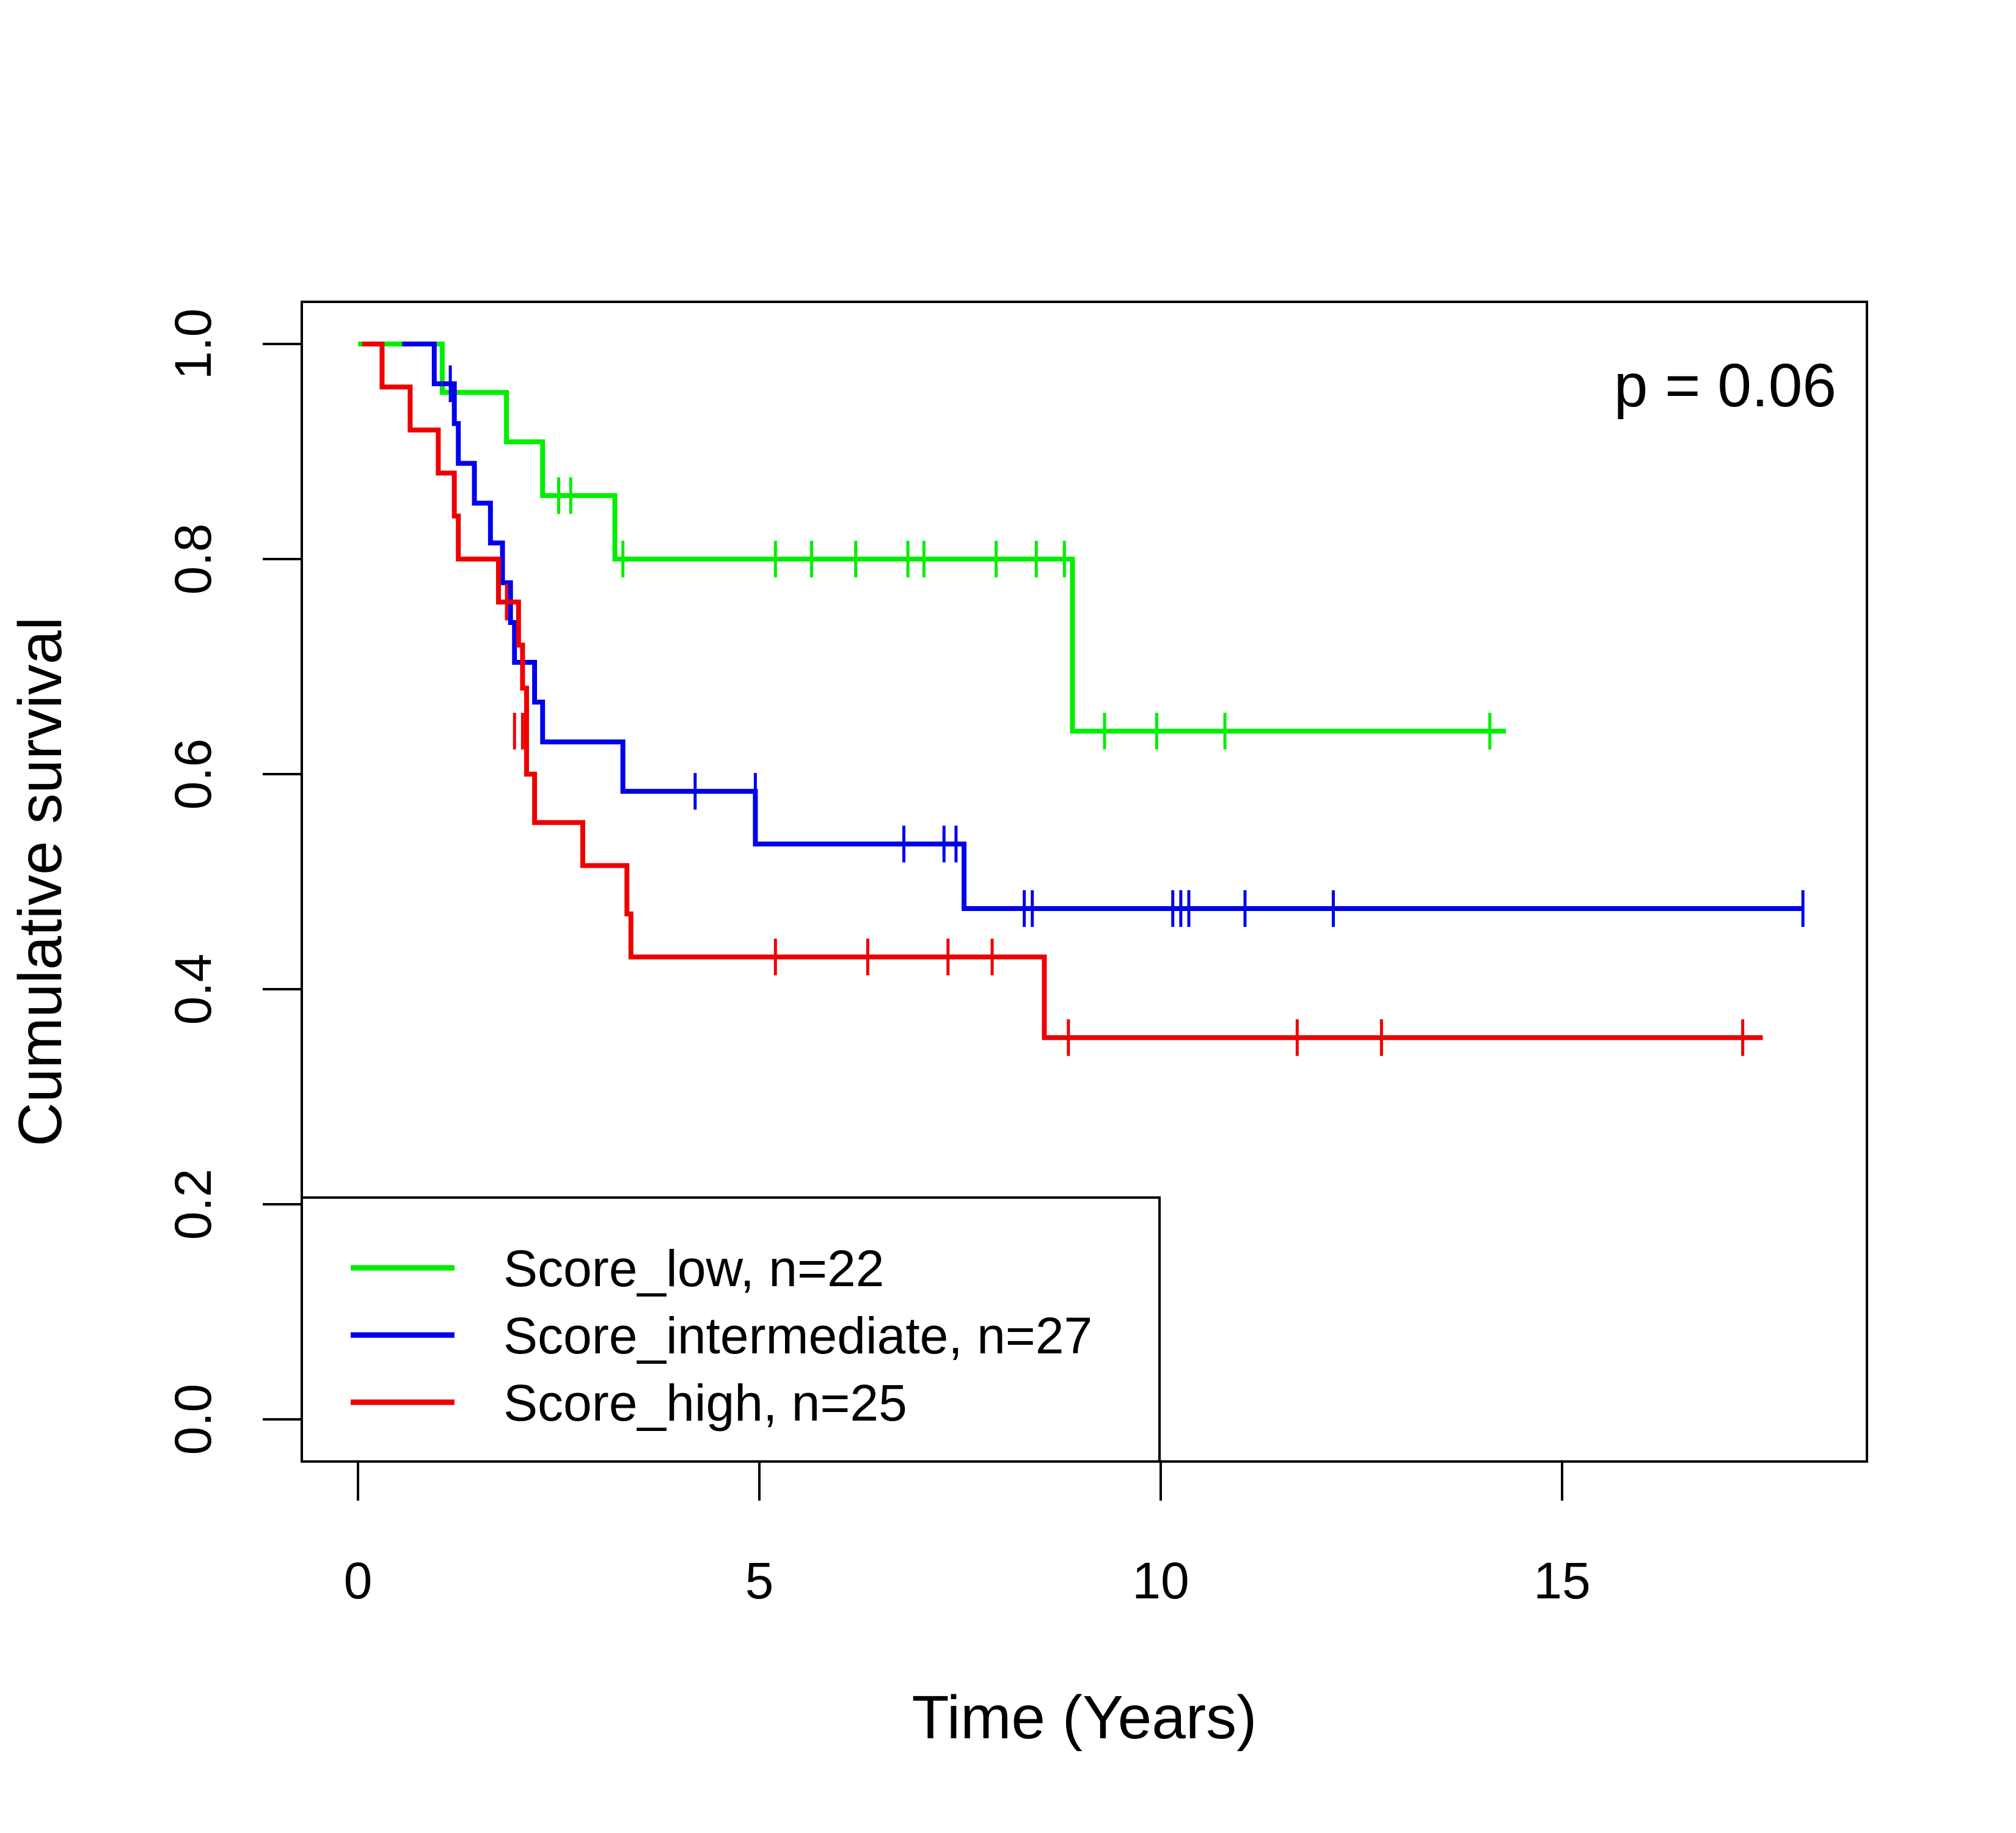  What do you see at coordinates (1562, 1580) in the screenshot?
I see `x-tick-label: 15` at bounding box center [1562, 1580].